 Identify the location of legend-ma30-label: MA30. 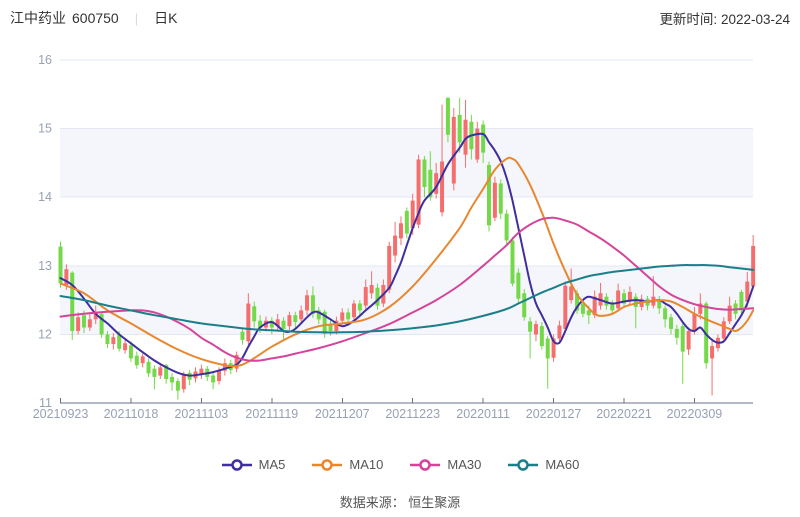
(464, 464).